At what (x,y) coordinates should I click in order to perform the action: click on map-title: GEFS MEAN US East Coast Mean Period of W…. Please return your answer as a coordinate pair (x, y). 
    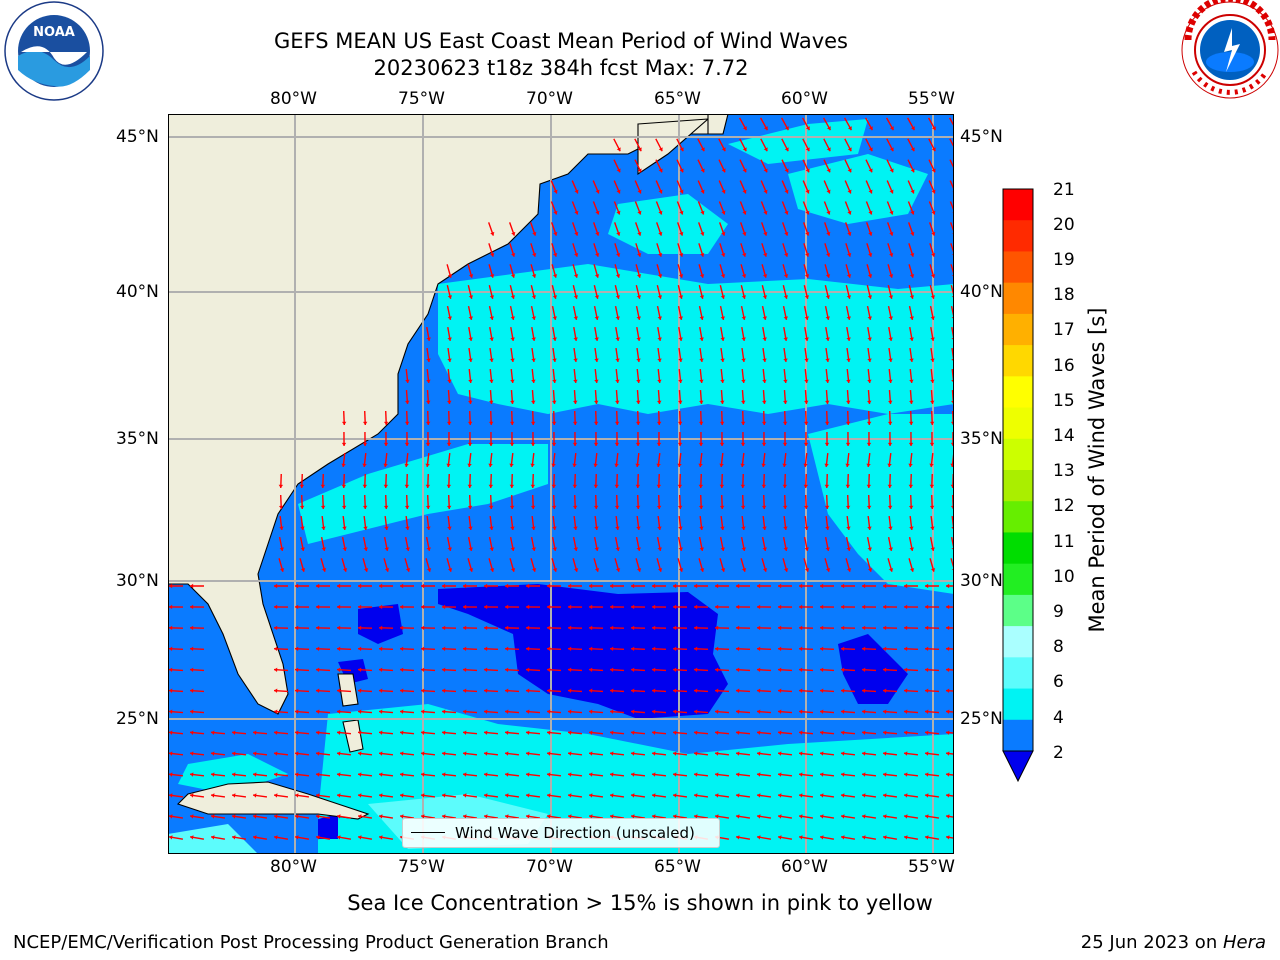
    Looking at the image, I should click on (561, 41).